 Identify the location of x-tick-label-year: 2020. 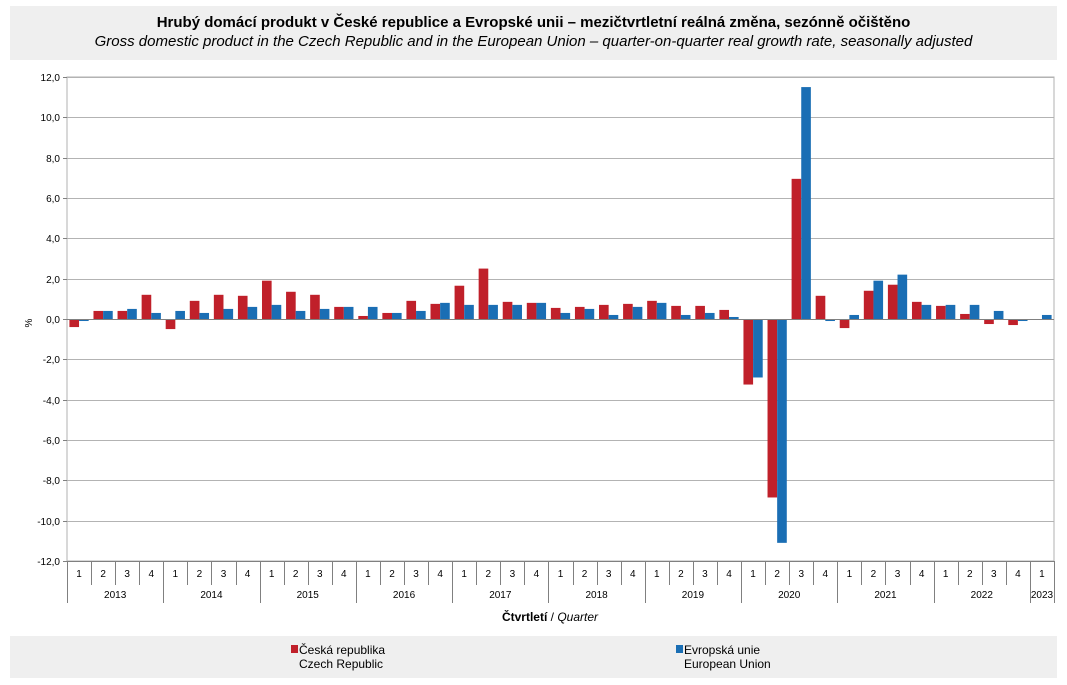
(789, 595).